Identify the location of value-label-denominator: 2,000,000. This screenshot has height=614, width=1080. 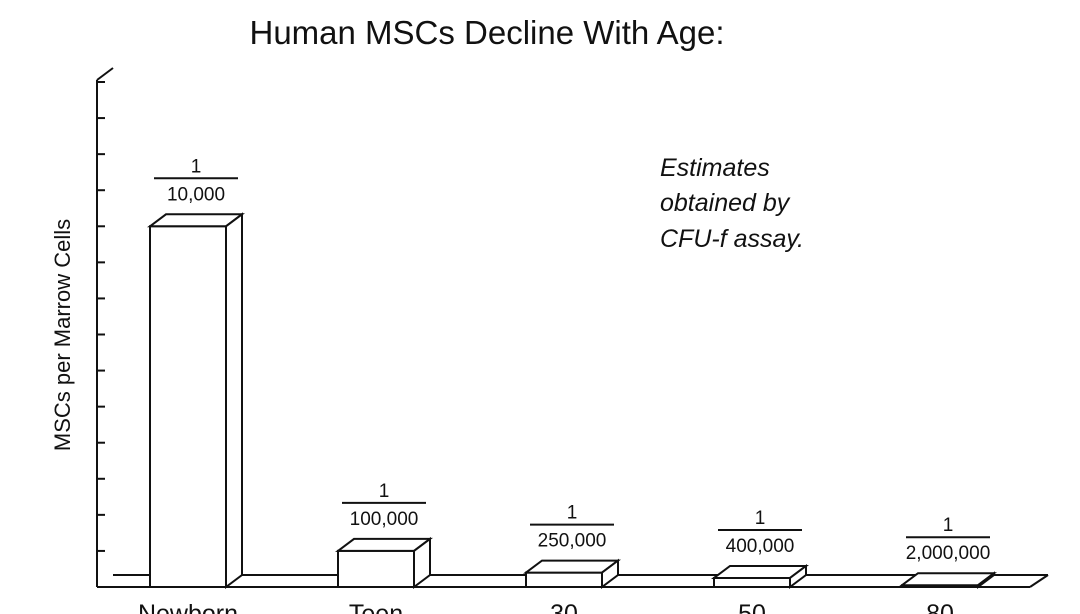
(948, 553).